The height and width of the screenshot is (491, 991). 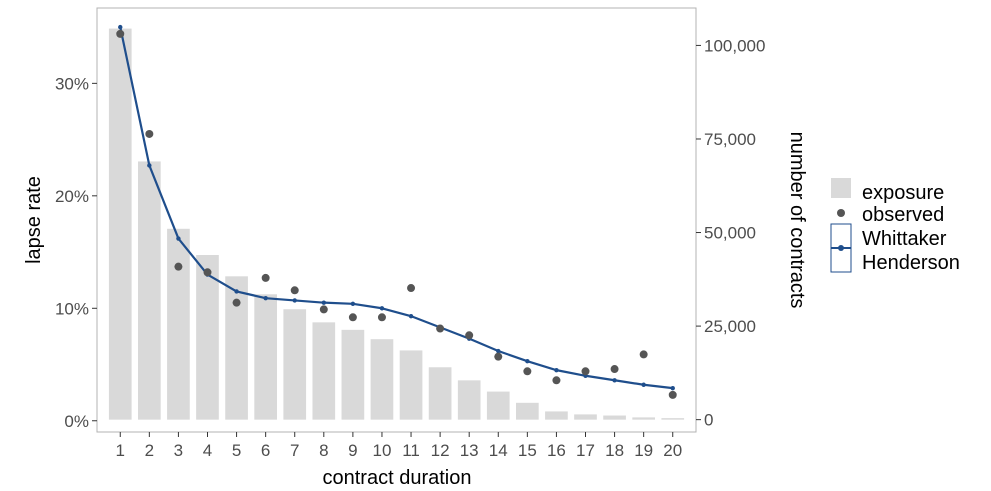 I want to click on legend-label-observed: observed, so click(x=903, y=215).